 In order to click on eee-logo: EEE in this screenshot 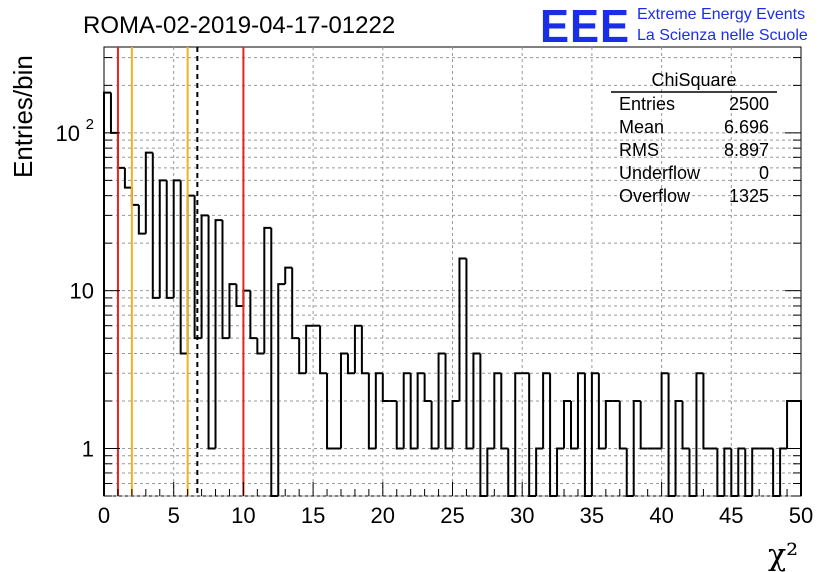, I will do `click(585, 26)`.